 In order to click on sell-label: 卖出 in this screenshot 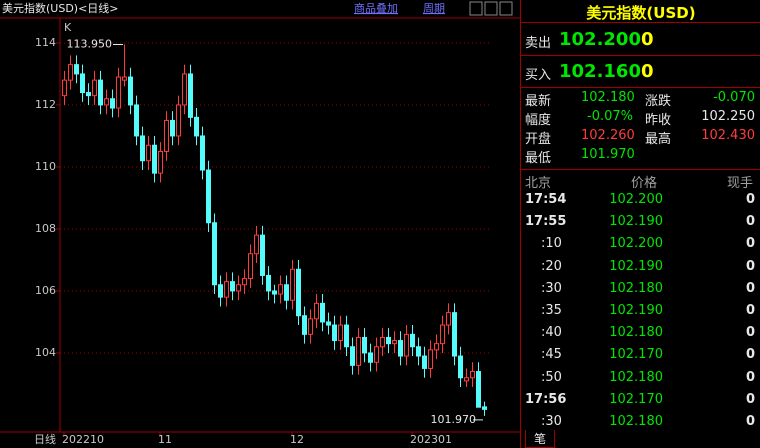, I will do `click(538, 43)`.